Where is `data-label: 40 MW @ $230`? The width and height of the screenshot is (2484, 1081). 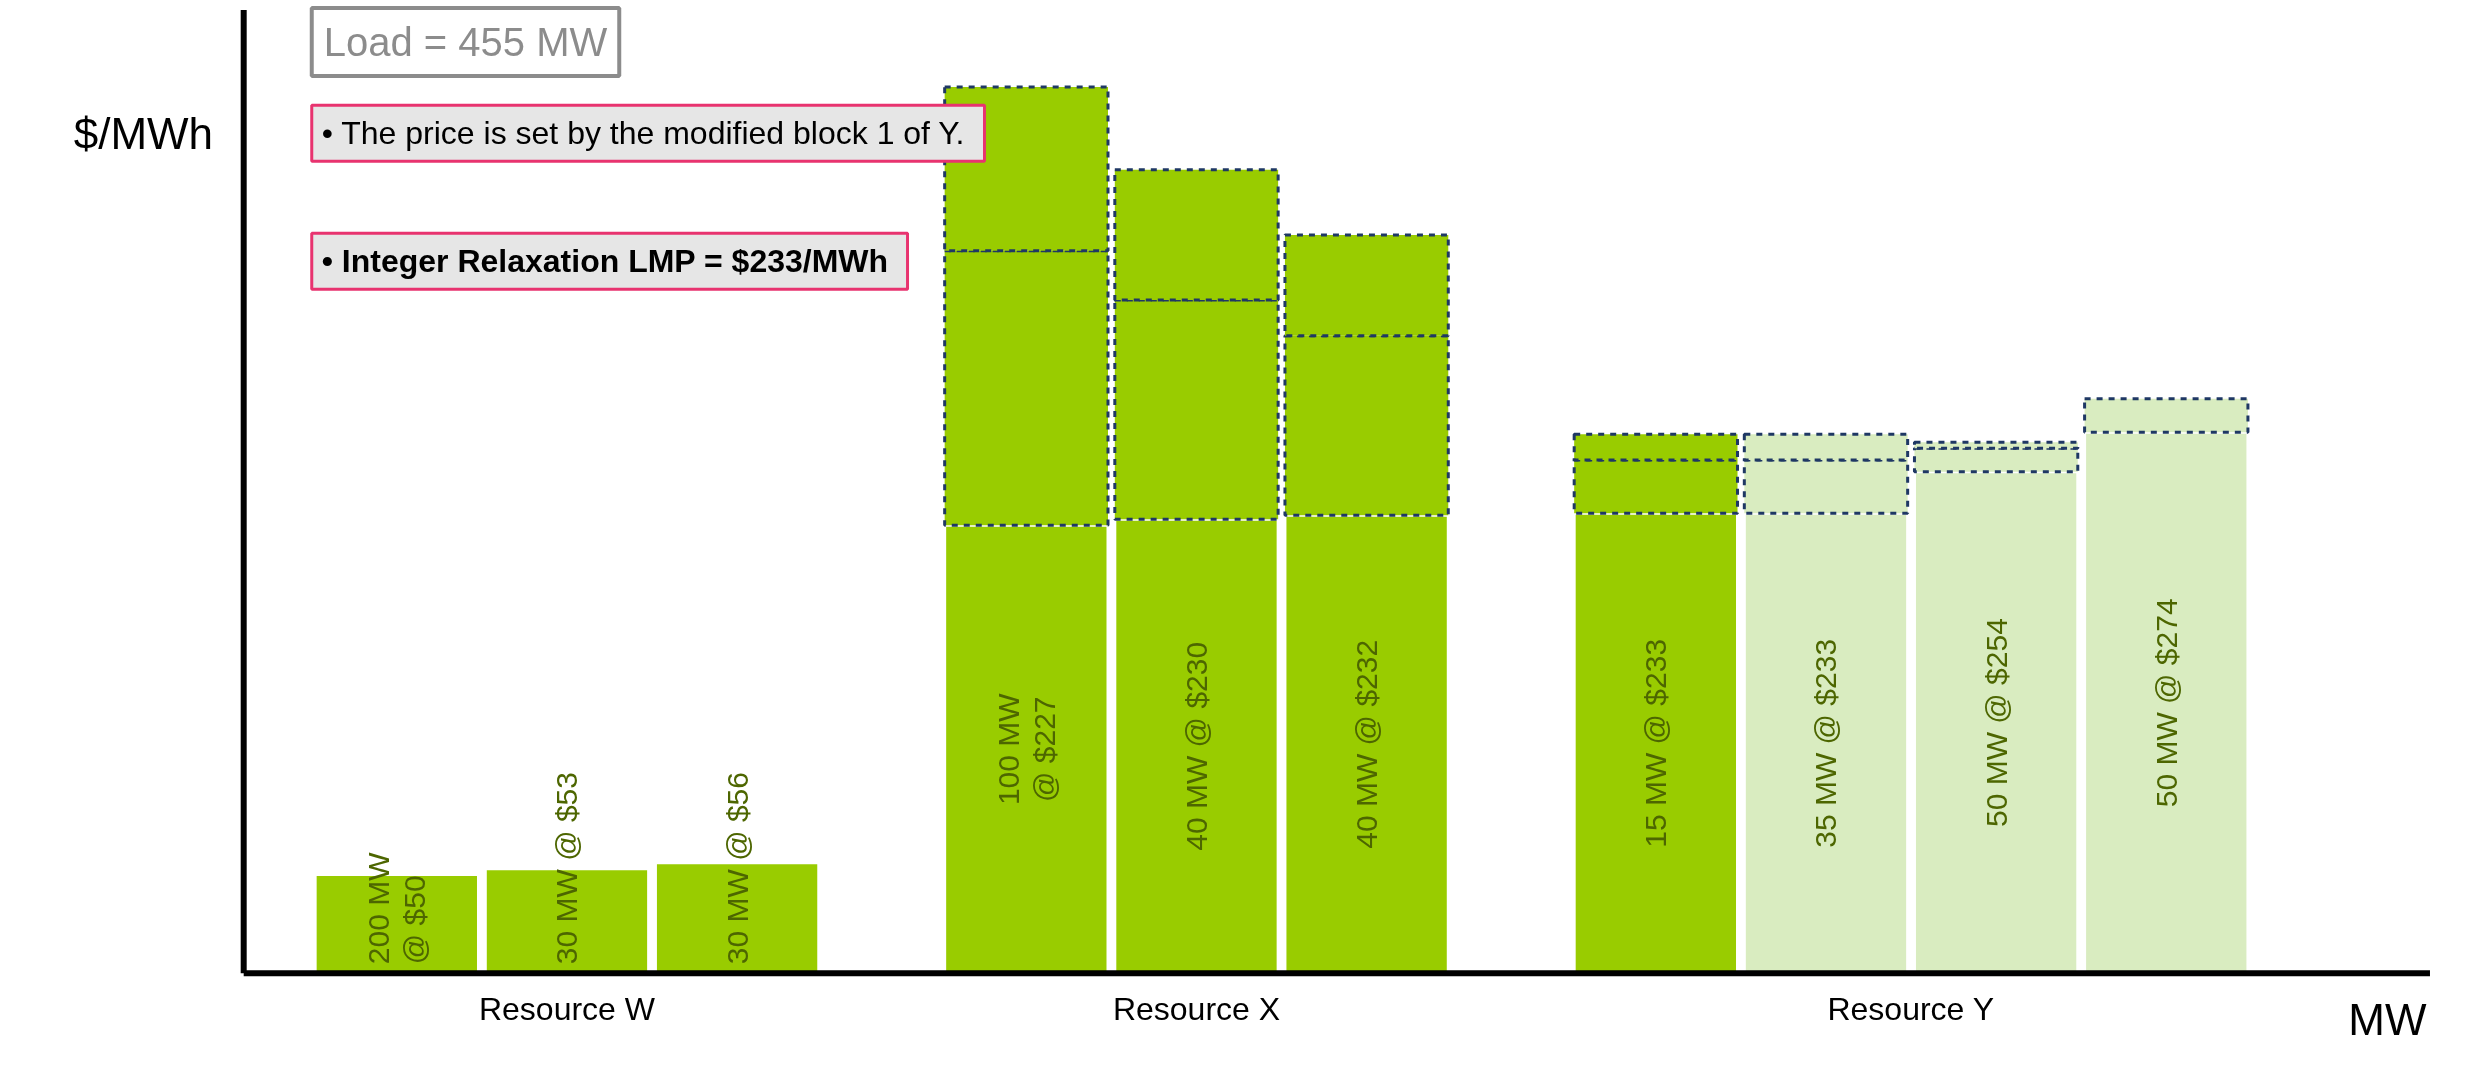
data-label: 40 MW @ $230 is located at coordinates (1196, 746).